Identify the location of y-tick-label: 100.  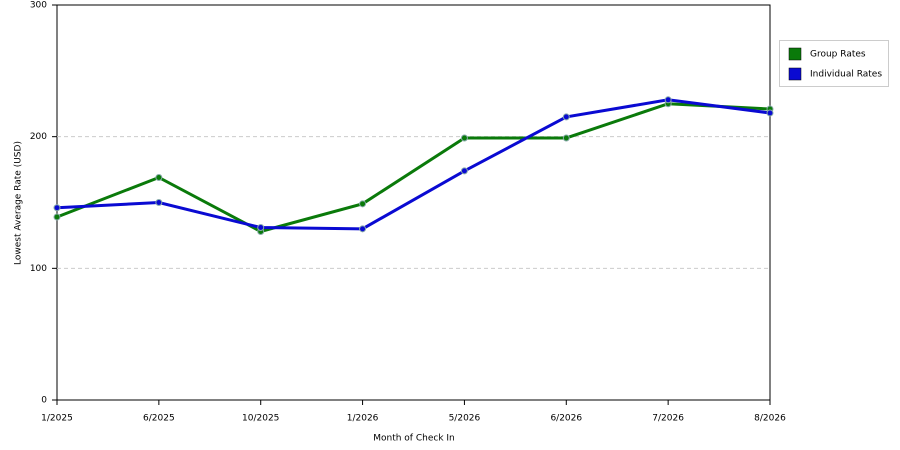
(38, 269).